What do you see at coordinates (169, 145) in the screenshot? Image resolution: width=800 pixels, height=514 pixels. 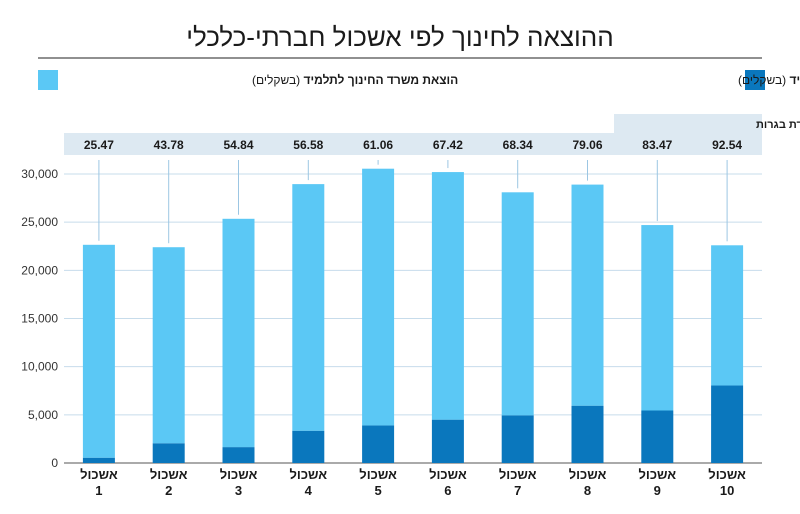 I see `annotation-value: 43.78` at bounding box center [169, 145].